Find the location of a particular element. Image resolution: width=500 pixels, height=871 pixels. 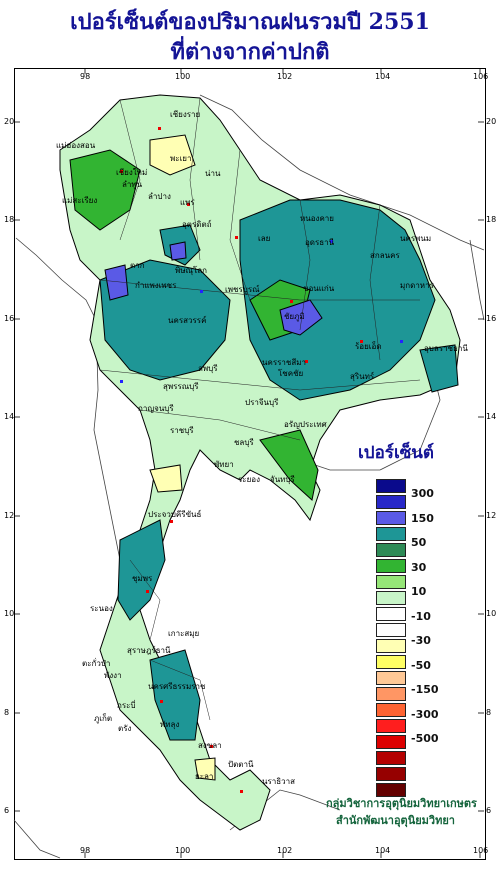

place-label: ลำปาง is located at coordinates (159, 196).